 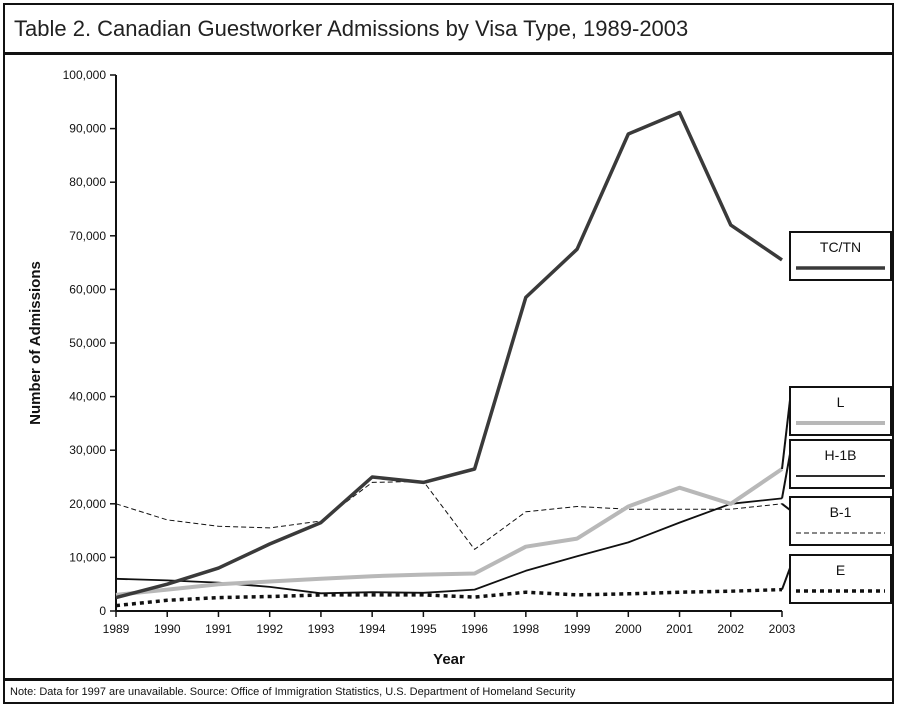 I want to click on y-tick-label: 60,000, so click(x=87, y=289).